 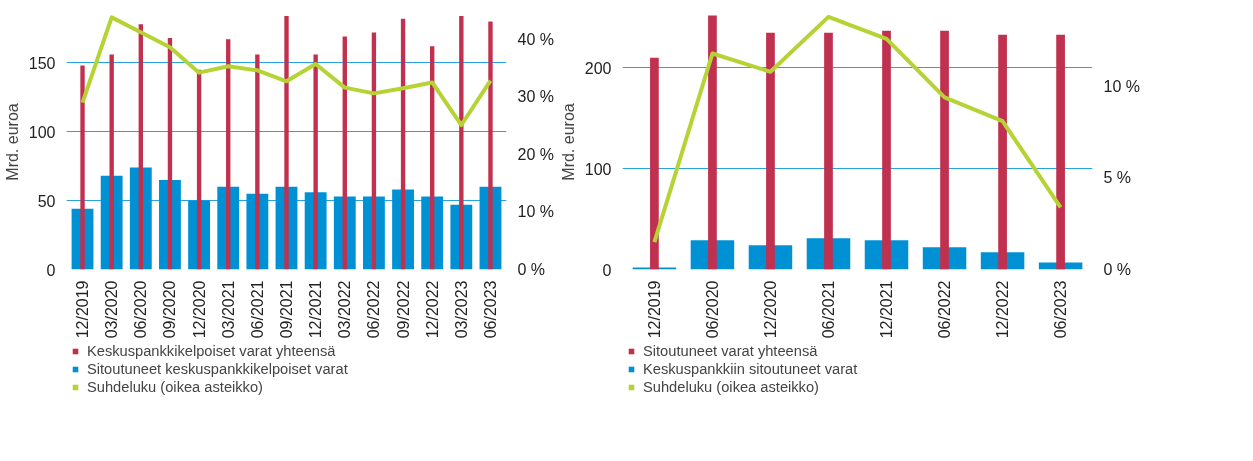 What do you see at coordinates (345, 309) in the screenshot?
I see `x-tick-label: 03/2022` at bounding box center [345, 309].